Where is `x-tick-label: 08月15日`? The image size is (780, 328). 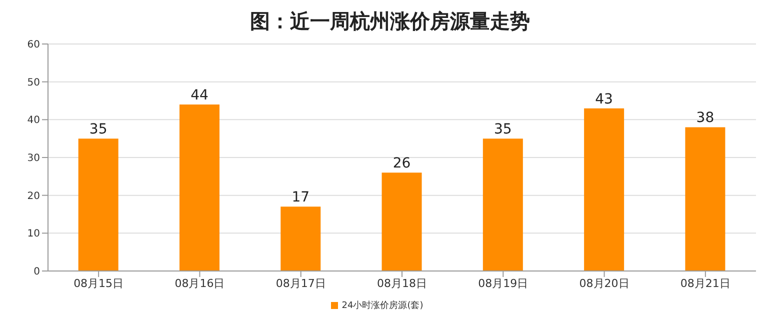
x-tick-label: 08月15日 is located at coordinates (99, 283).